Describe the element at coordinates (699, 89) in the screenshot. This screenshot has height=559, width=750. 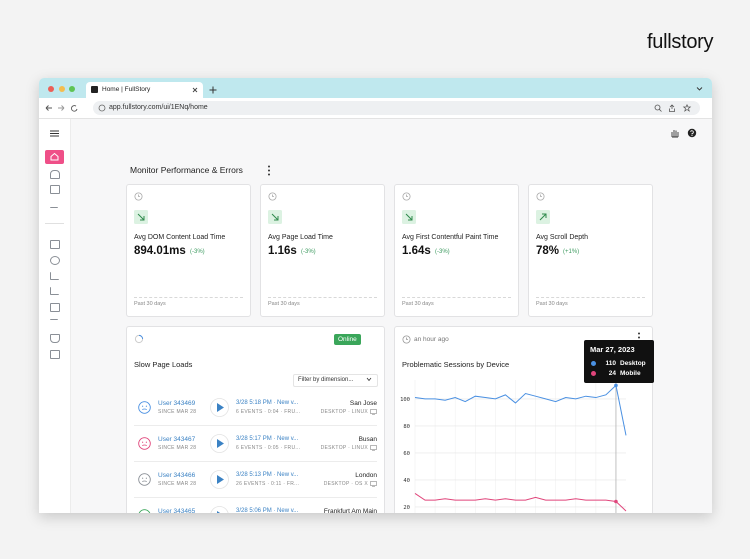
I see `tab-menu` at that location.